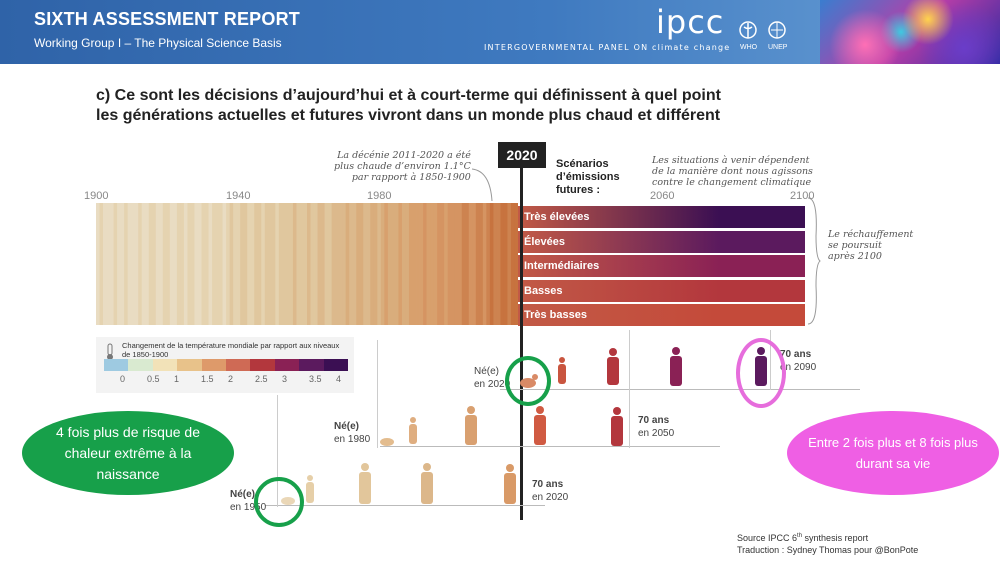 The height and width of the screenshot is (561, 1000). I want to click on unep-label: UNEP, so click(778, 47).